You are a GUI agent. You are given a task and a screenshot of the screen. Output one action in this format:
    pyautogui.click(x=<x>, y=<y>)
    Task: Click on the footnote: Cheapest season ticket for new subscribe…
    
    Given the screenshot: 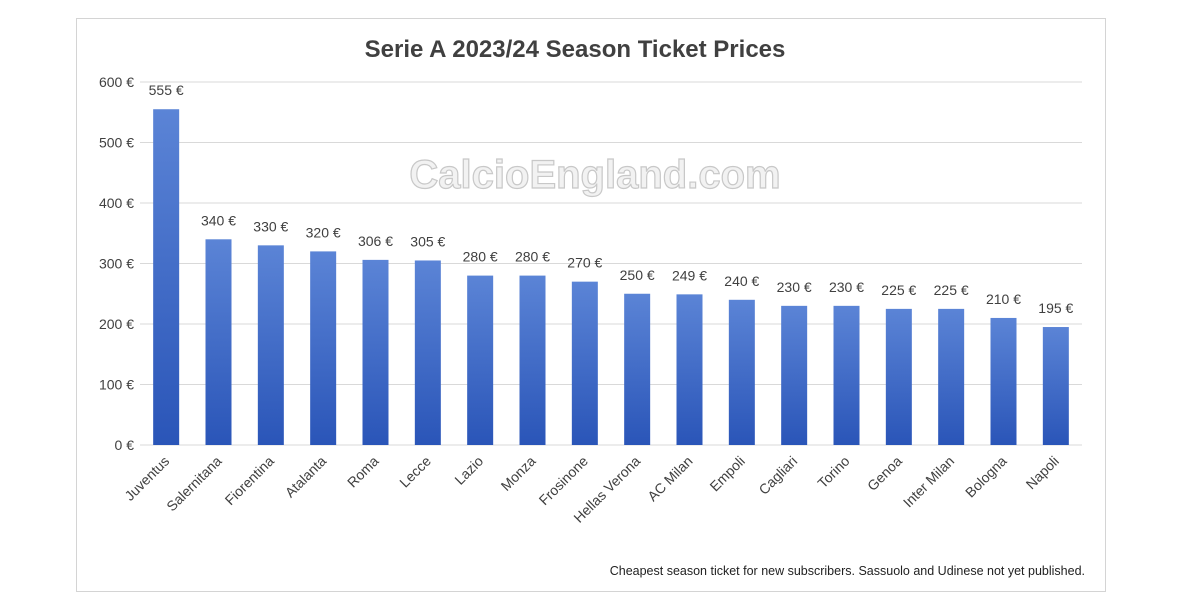 What is the action you would take?
    pyautogui.click(x=847, y=571)
    